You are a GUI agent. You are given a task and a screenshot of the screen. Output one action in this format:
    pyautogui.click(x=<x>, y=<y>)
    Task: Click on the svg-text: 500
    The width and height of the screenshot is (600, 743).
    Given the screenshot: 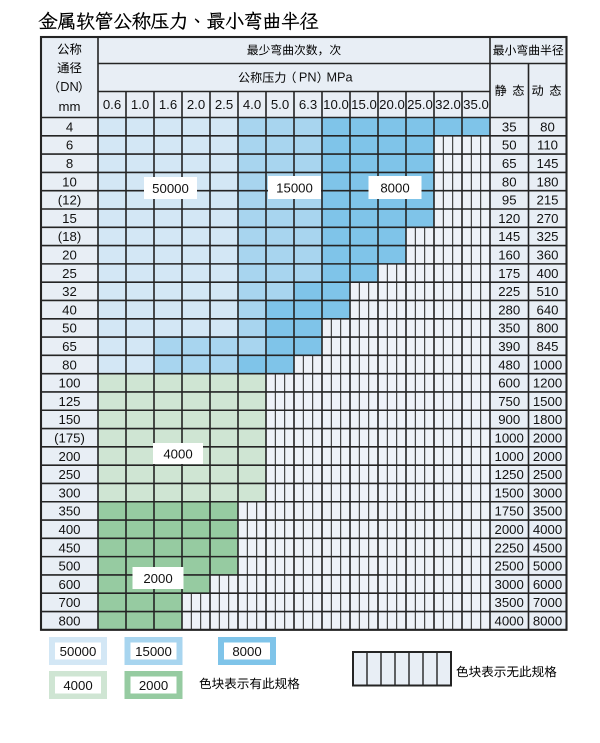 What is the action you would take?
    pyautogui.click(x=69, y=566)
    